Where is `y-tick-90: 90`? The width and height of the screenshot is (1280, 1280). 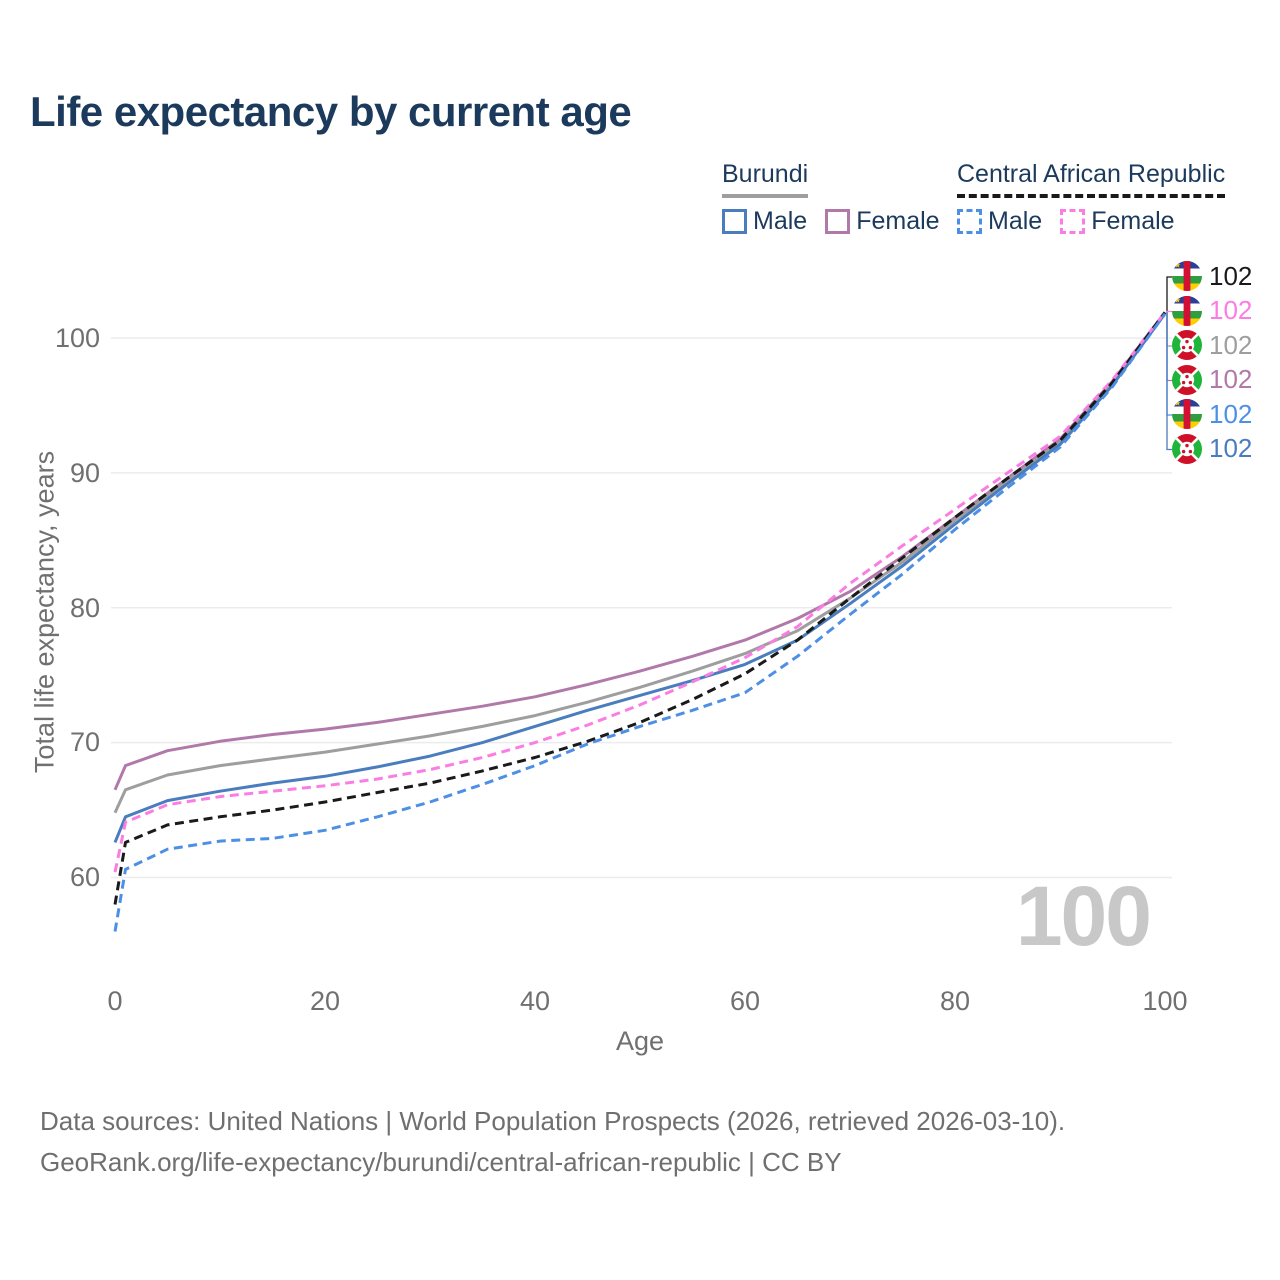 y-tick-90: 90 is located at coordinates (84, 473).